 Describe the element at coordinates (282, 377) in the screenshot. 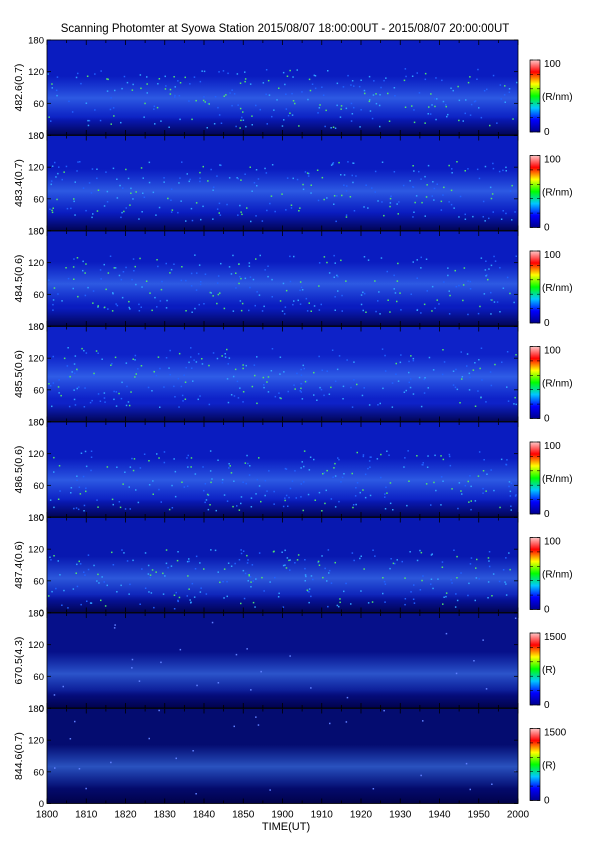

I see `panel-4-noise` at that location.